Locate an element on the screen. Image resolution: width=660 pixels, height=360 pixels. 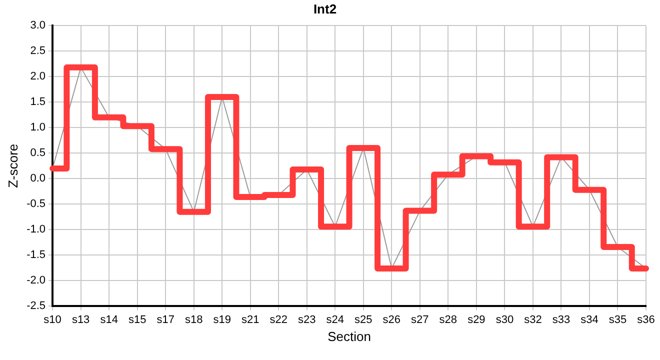
x-tick-label: s35 is located at coordinates (617, 320).